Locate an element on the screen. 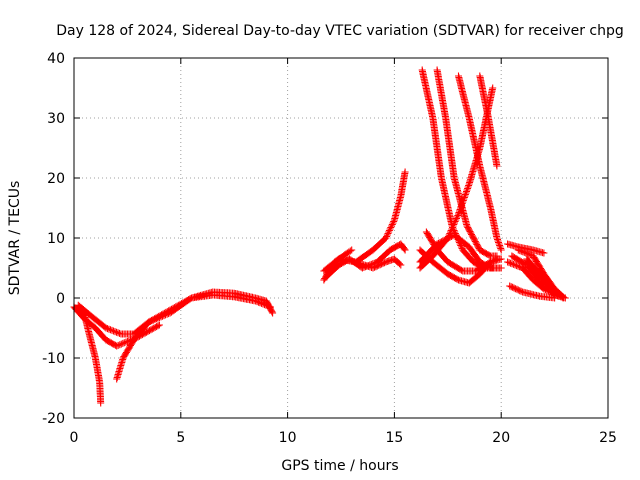 Image resolution: width=640 pixels, height=480 pixels. x-axis-label: GPS time / hours is located at coordinates (339, 466).